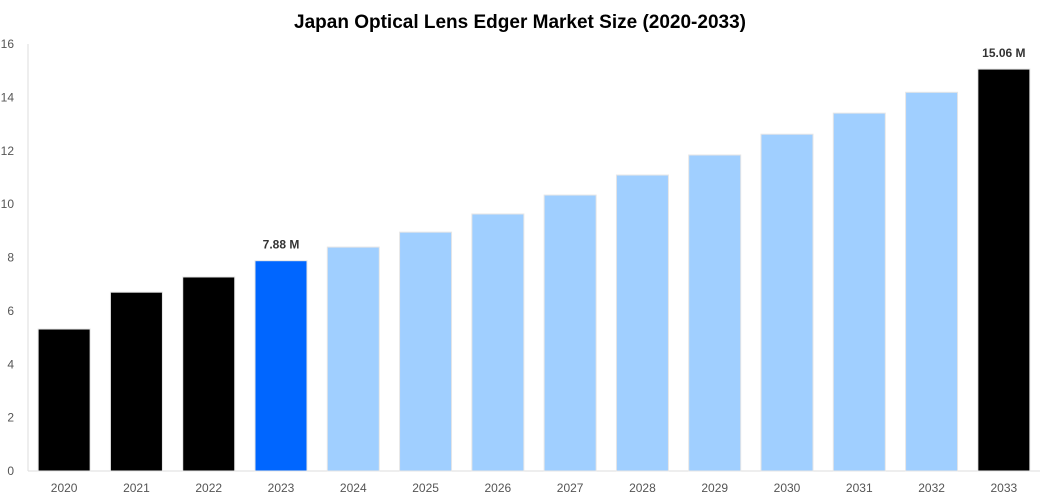  Describe the element at coordinates (281, 488) in the screenshot. I see `x-tick-label: 2023` at that location.